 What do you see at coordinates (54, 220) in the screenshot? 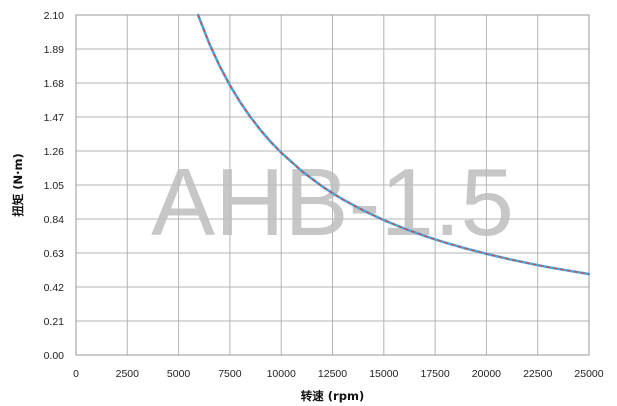
I see `y-tick-label: 0.84` at bounding box center [54, 220].